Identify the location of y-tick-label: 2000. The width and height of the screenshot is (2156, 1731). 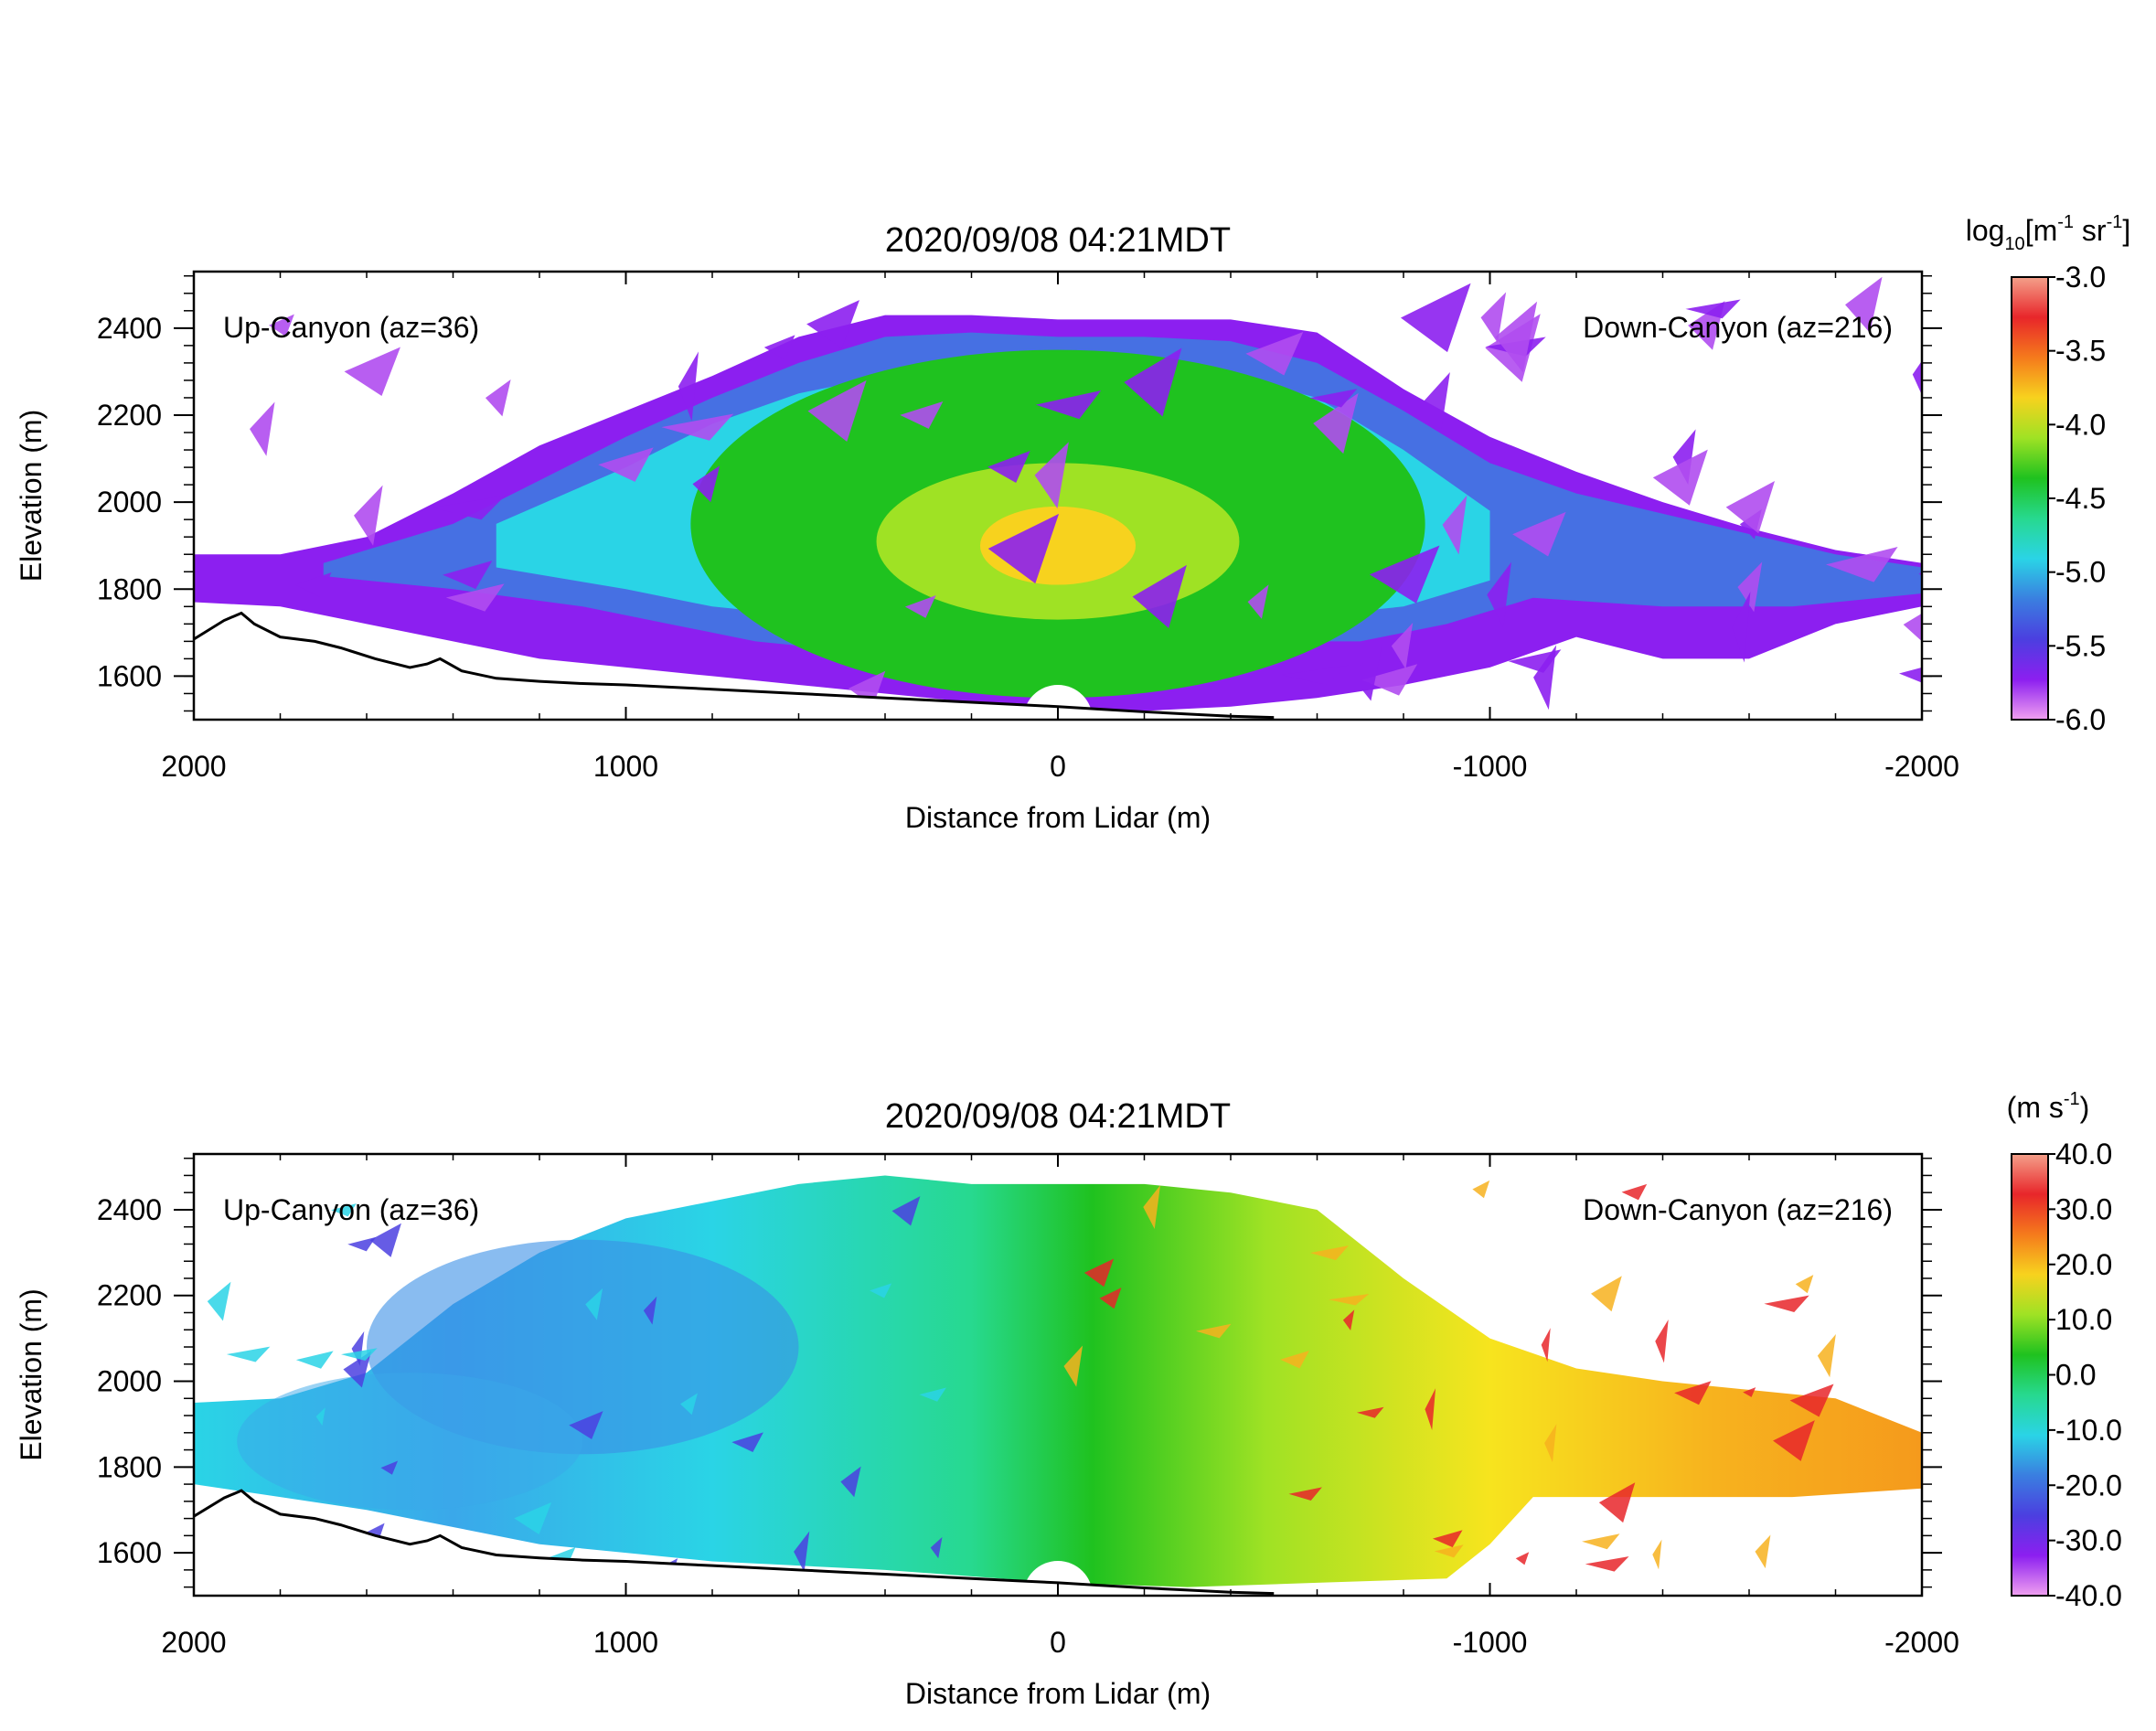
(129, 1381).